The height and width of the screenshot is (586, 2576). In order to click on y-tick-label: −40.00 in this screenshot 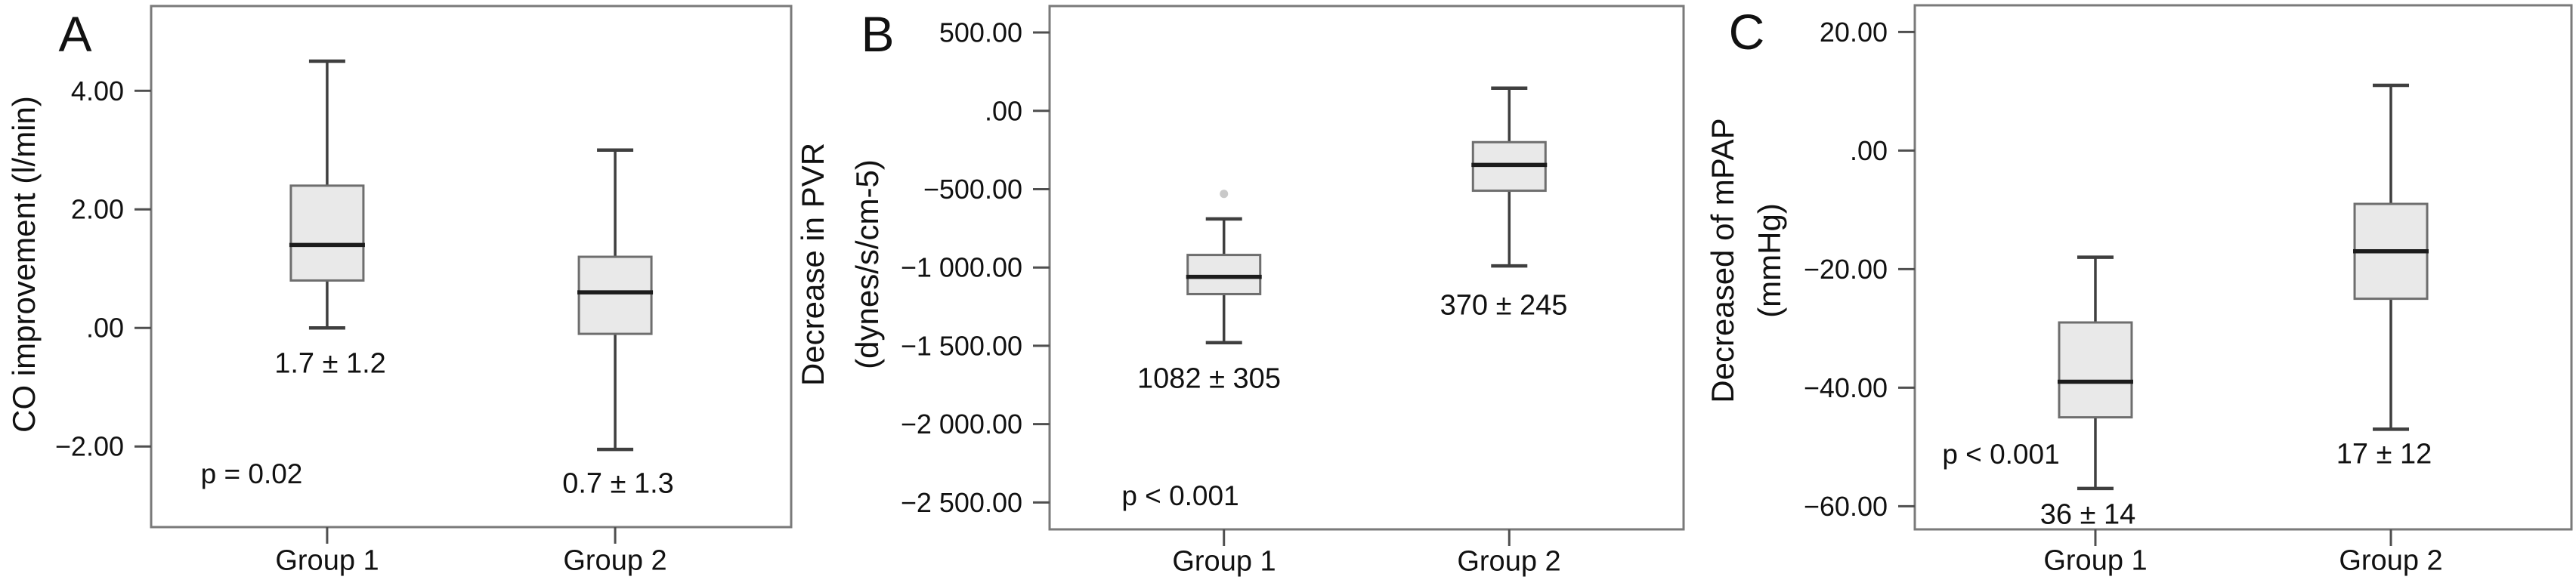, I will do `click(1846, 387)`.